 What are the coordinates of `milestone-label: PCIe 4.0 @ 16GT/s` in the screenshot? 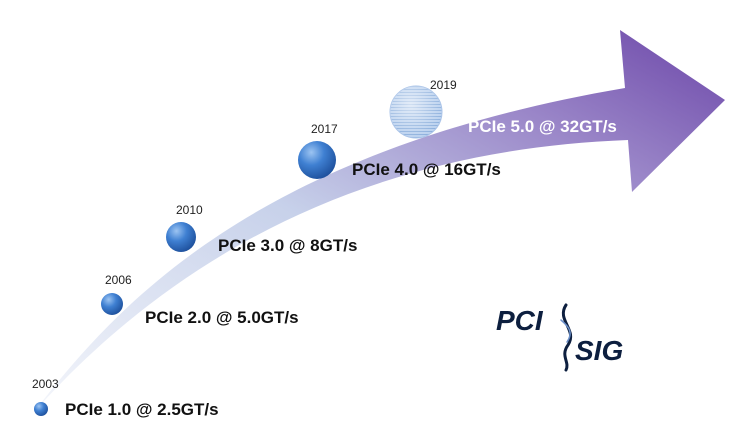 It's located at (426, 169).